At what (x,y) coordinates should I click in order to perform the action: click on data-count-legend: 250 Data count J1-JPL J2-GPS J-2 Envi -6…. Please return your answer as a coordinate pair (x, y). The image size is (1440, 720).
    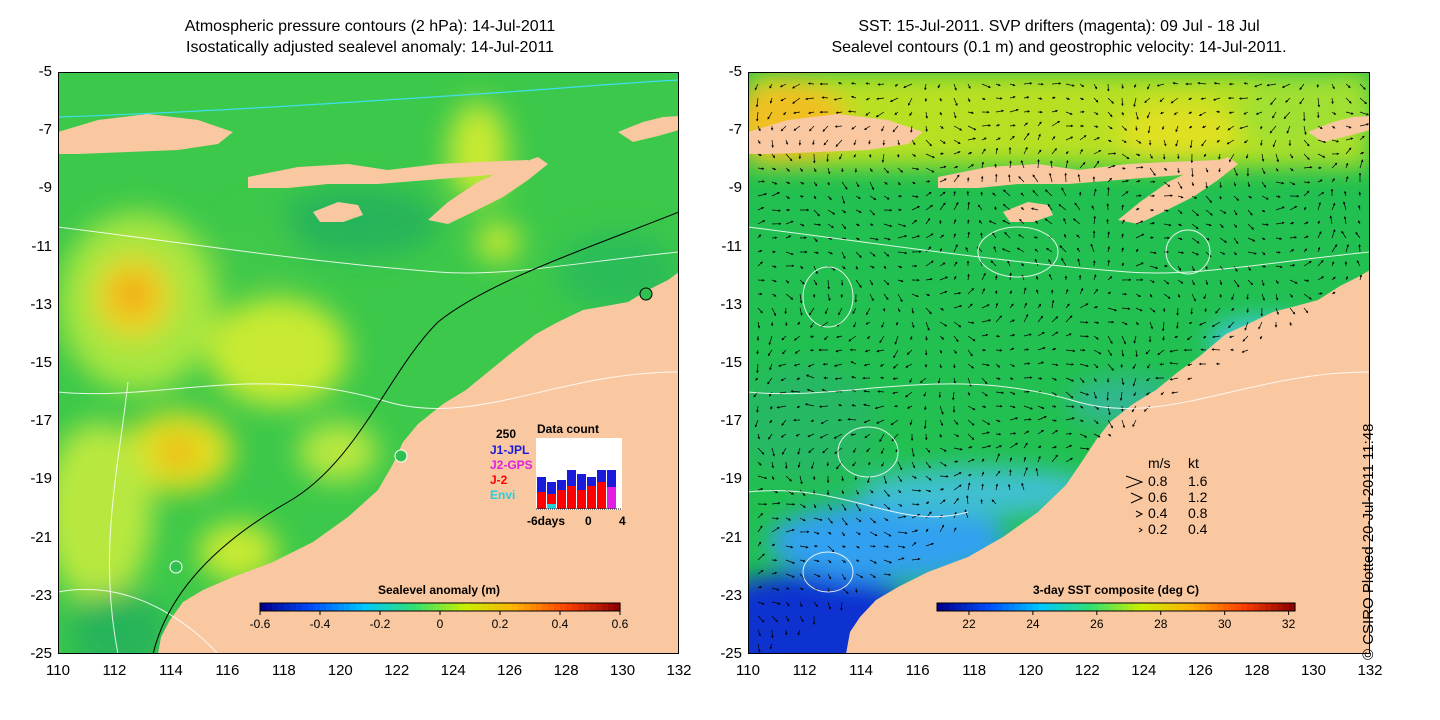
    Looking at the image, I should click on (558, 475).